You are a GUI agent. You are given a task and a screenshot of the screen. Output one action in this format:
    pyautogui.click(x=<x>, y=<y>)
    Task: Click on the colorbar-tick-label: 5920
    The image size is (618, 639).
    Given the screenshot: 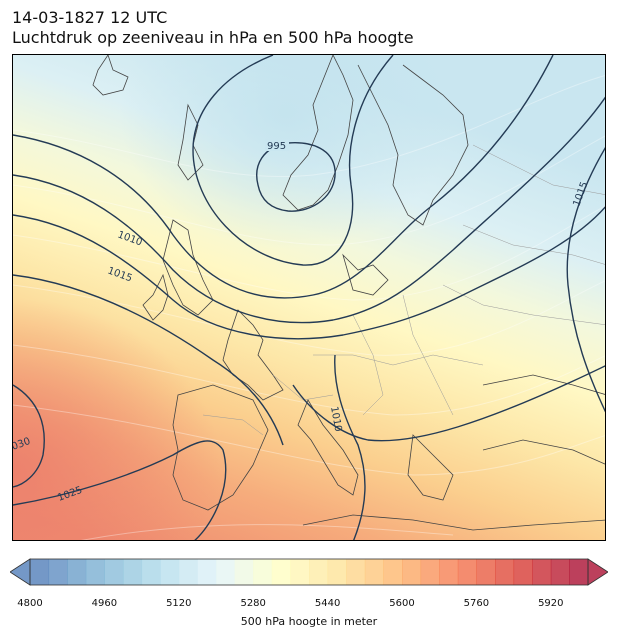 What is the action you would take?
    pyautogui.click(x=551, y=603)
    